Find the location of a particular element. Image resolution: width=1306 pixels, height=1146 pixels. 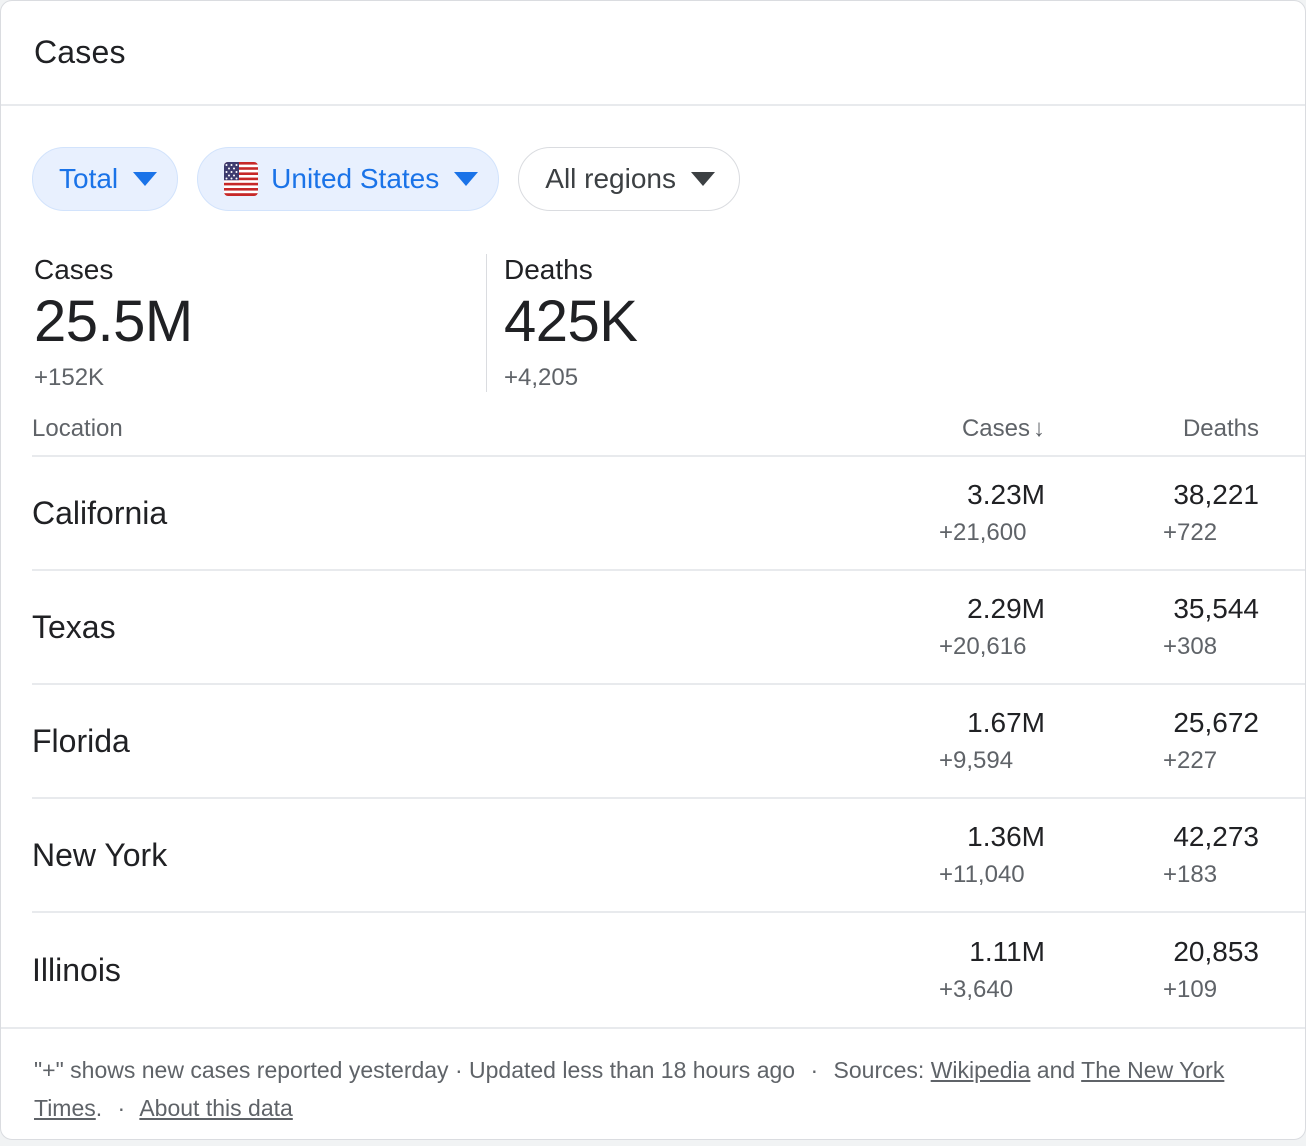

region-filter-chip: All regions is located at coordinates (629, 179).